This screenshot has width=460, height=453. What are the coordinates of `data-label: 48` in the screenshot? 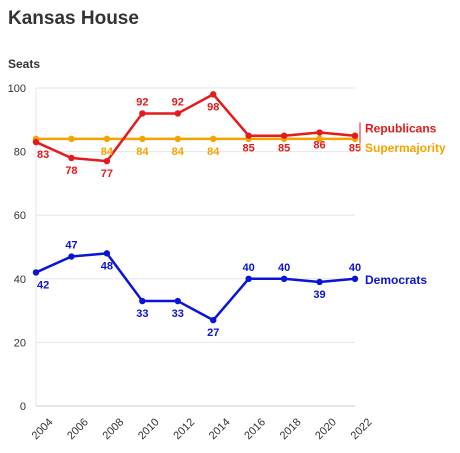 It's located at (107, 266).